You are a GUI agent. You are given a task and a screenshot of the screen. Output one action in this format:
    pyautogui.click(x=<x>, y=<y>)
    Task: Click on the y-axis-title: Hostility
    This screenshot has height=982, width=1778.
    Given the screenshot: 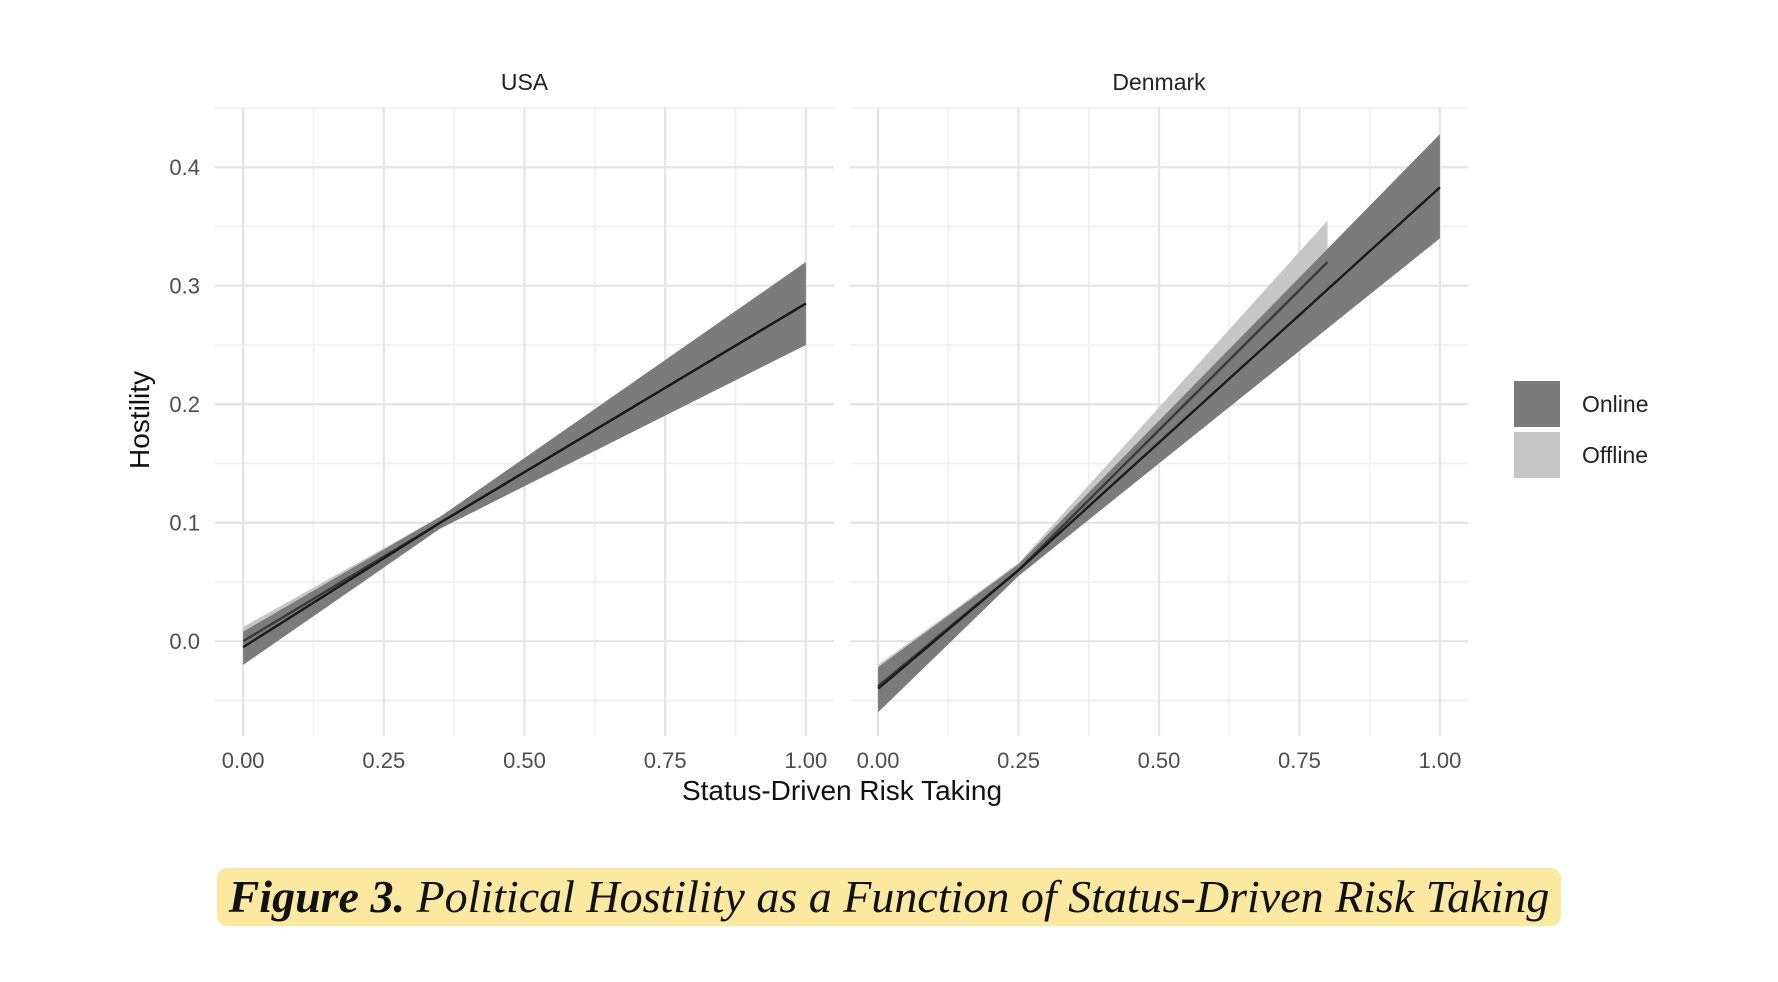 What is the action you would take?
    pyautogui.click(x=139, y=420)
    